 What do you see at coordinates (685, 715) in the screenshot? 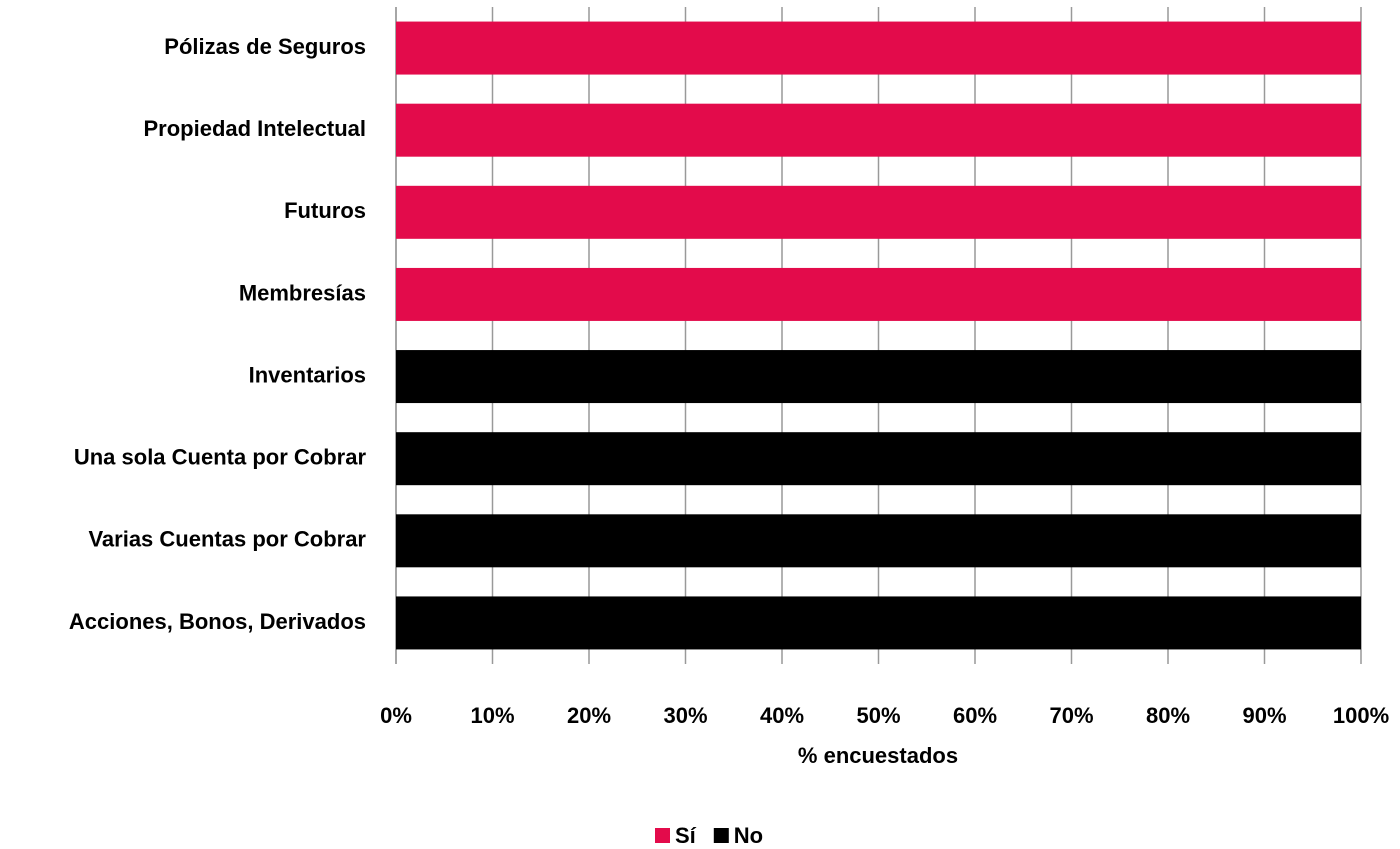
I see `x-tick-label: 30%` at bounding box center [685, 715].